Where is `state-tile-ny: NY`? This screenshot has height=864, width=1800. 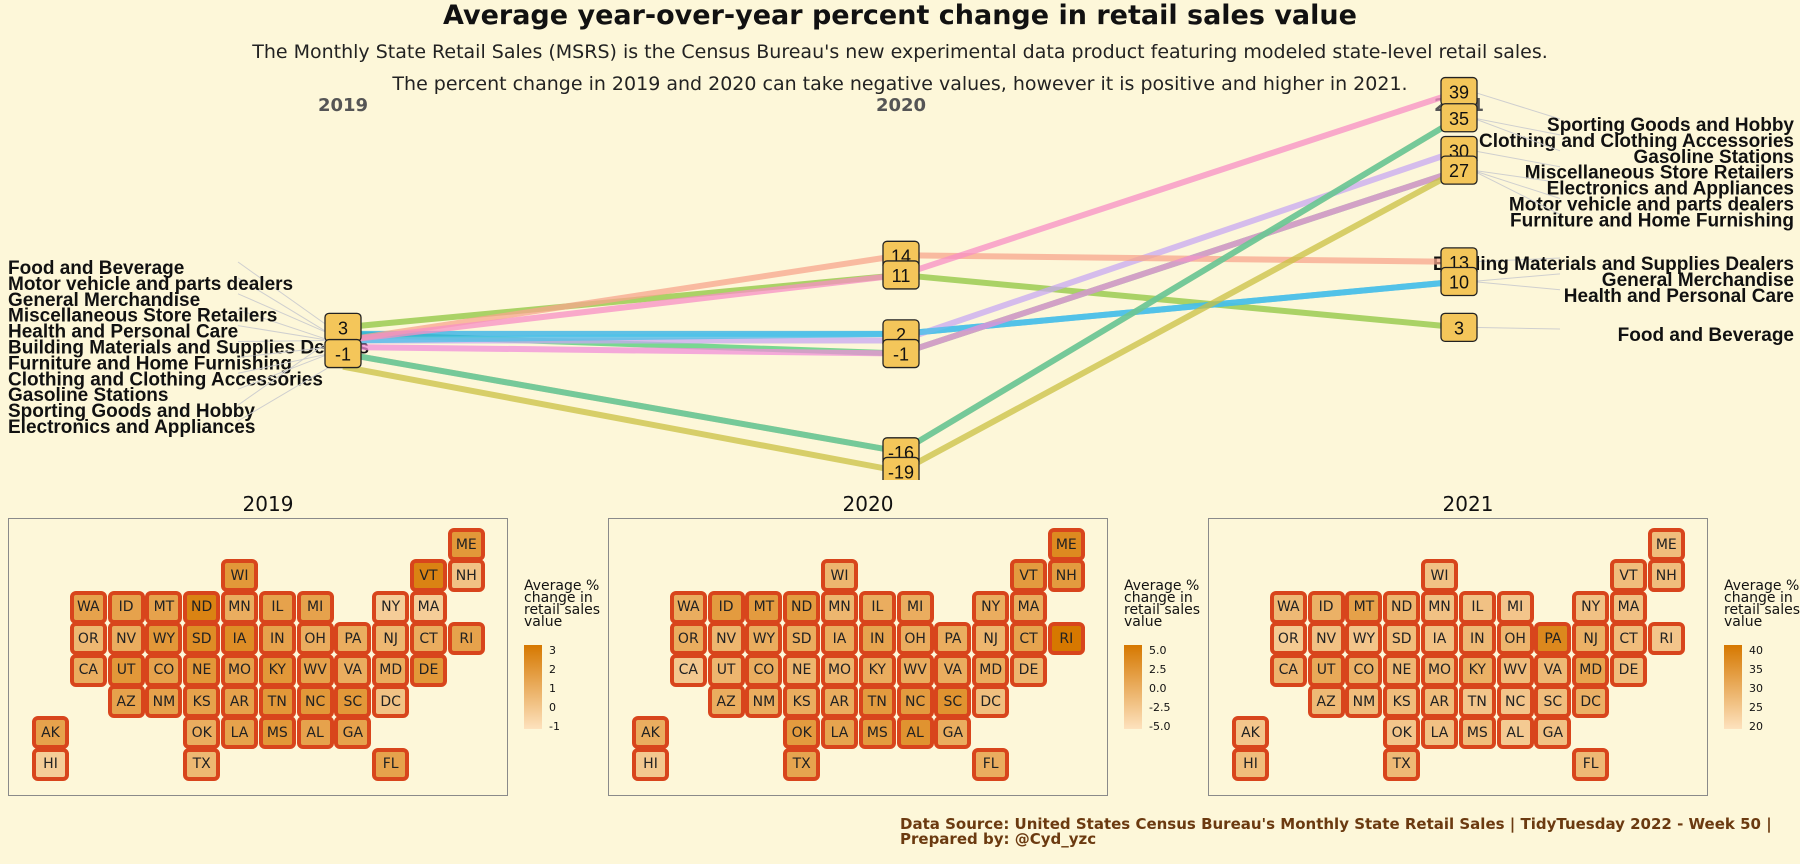
state-tile-ny: NY is located at coordinates (991, 607).